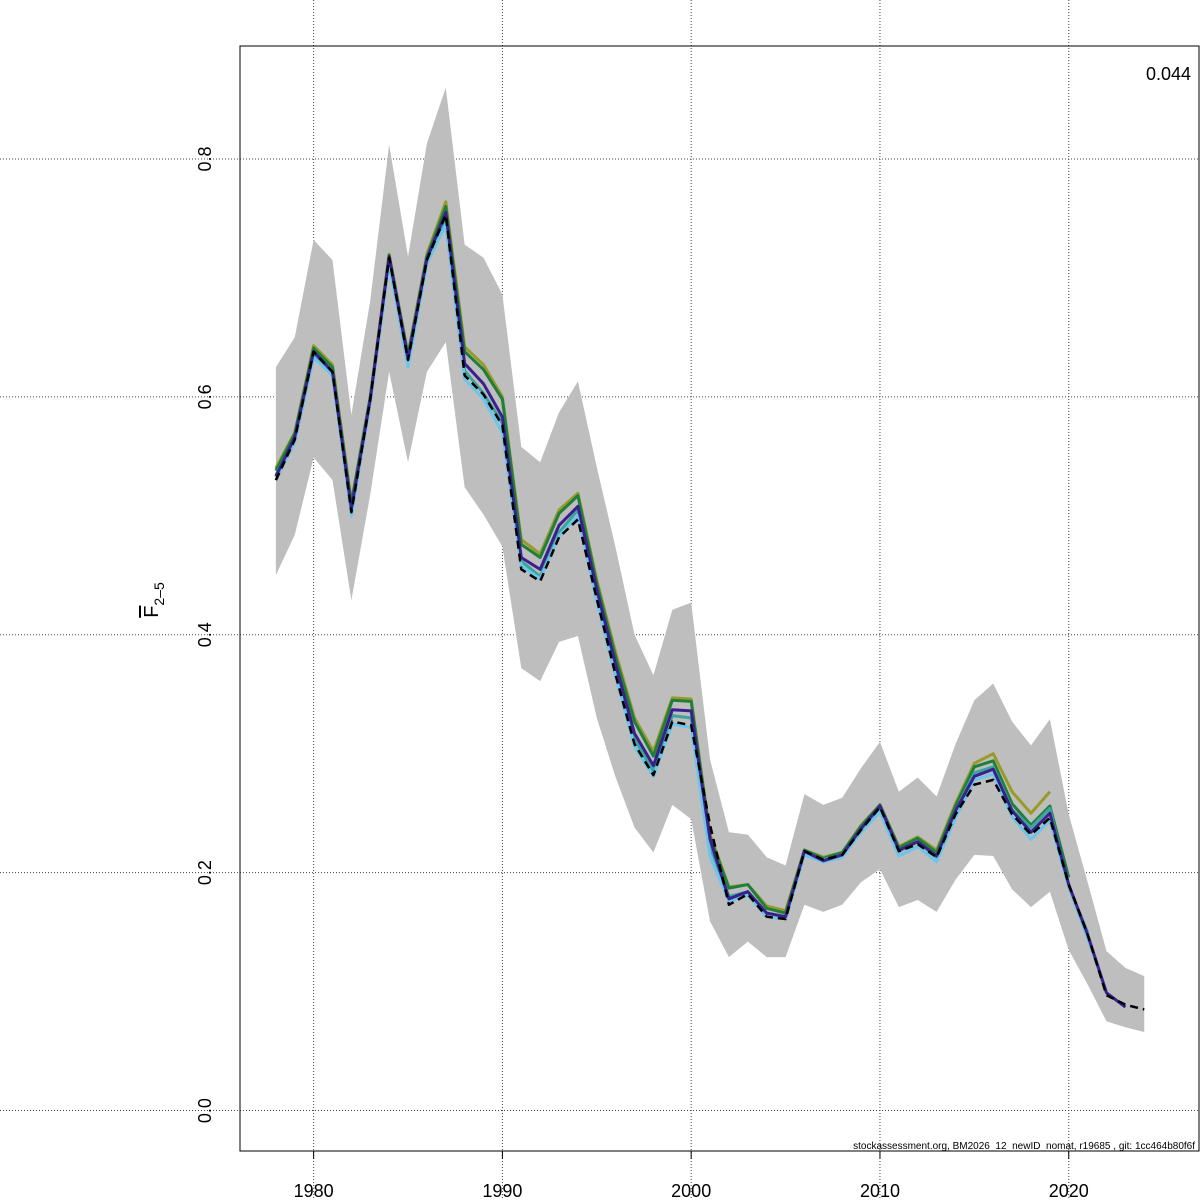 The width and height of the screenshot is (1200, 1200). I want to click on y-tick-label: 0.6, so click(205, 396).